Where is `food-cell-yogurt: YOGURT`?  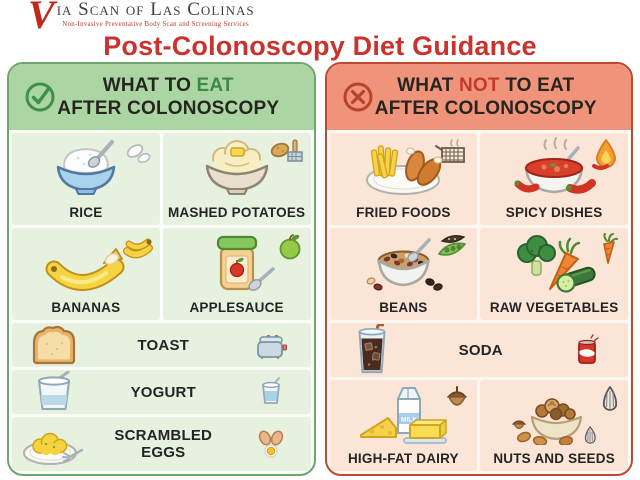 food-cell-yogurt: YOGURT is located at coordinates (161, 392).